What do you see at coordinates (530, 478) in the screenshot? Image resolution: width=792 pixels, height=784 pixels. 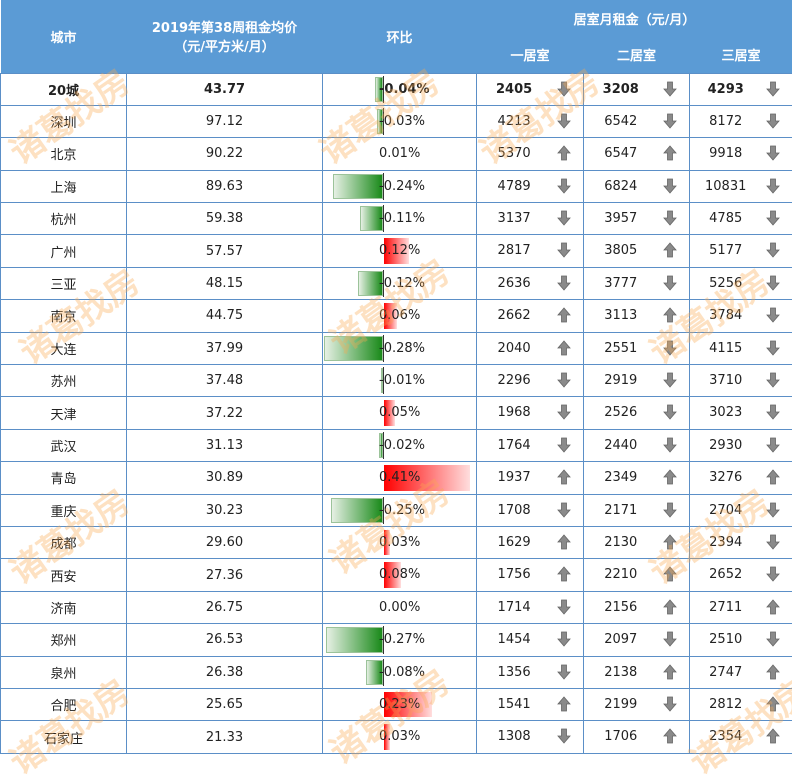 I see `room1-rent-cell: 1937` at bounding box center [530, 478].